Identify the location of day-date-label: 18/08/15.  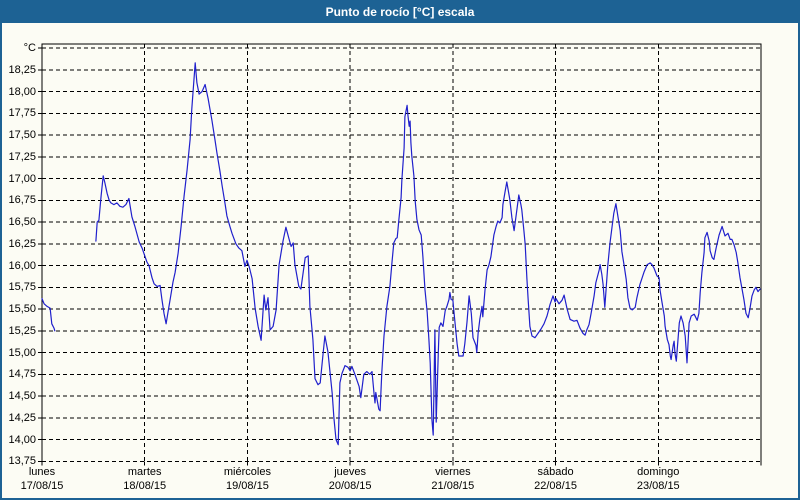
(145, 486).